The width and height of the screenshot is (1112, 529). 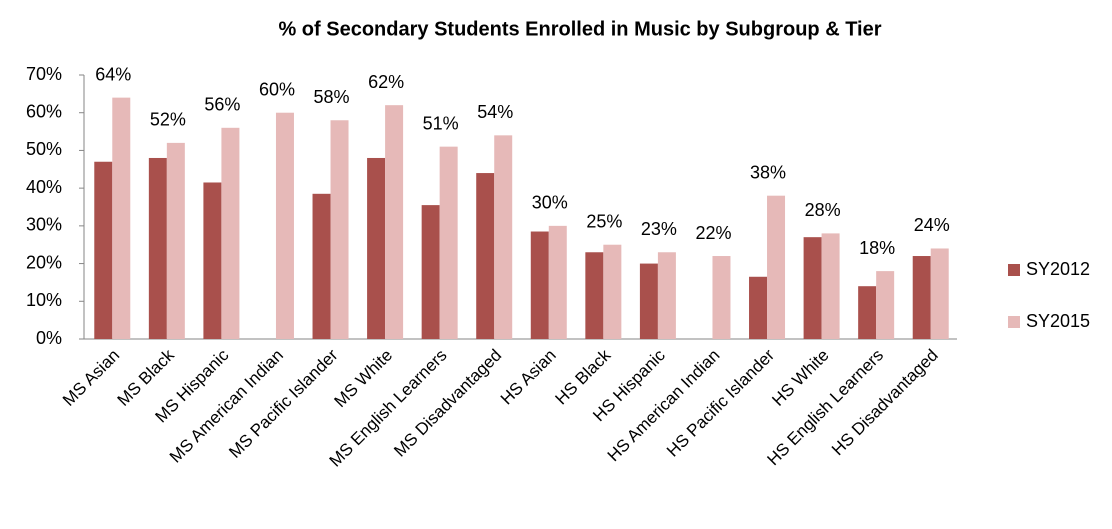 I want to click on legend-label: SY2012, so click(x=1058, y=269).